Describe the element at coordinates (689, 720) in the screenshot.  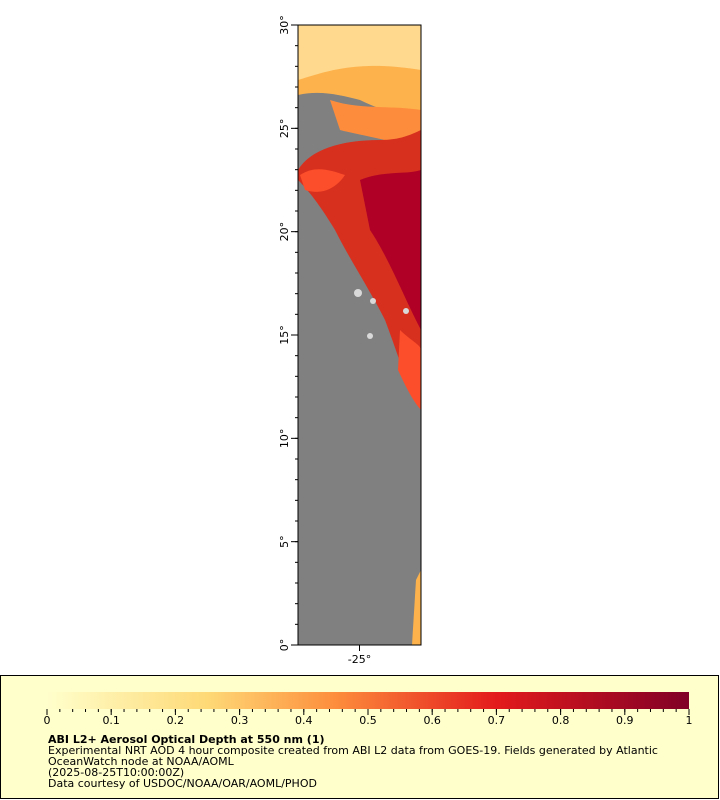
I see `colorbar-tick-label: 1` at that location.